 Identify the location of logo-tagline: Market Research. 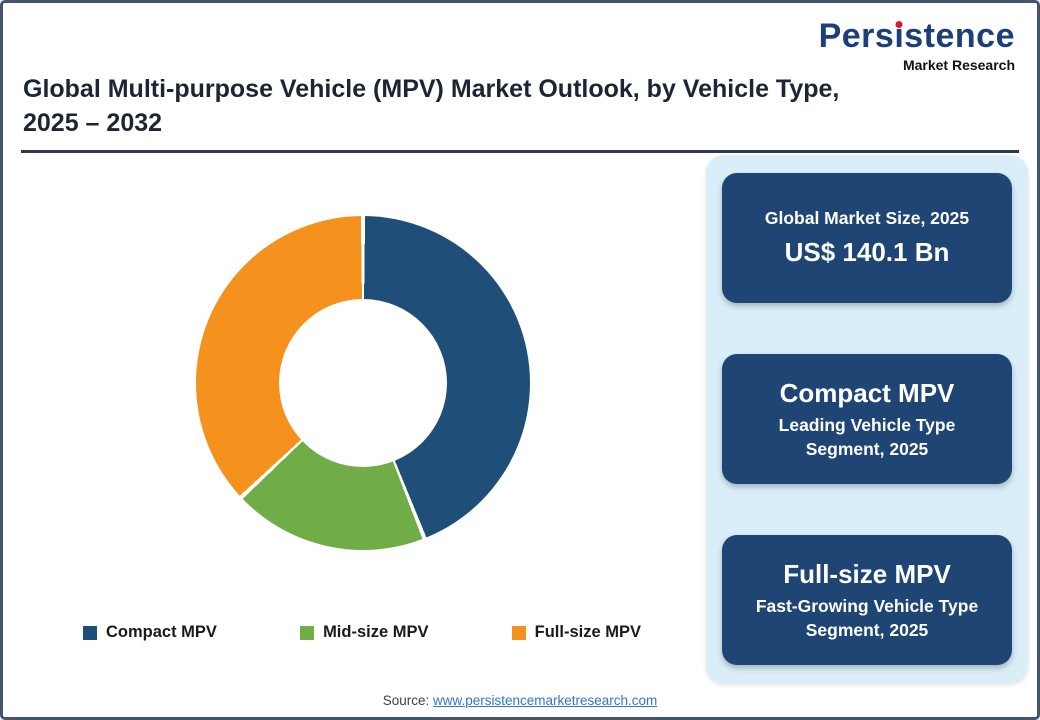
(958, 64).